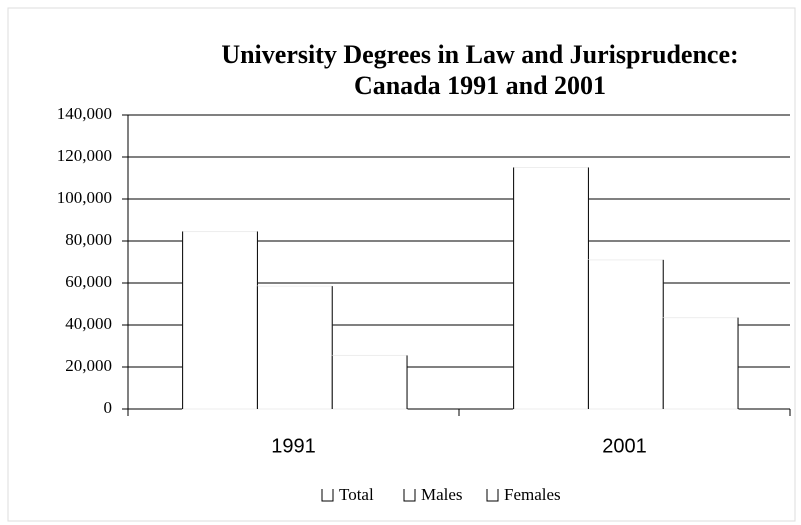 The height and width of the screenshot is (525, 801). I want to click on chart-title: Canada 1991 and 2001, so click(480, 85).